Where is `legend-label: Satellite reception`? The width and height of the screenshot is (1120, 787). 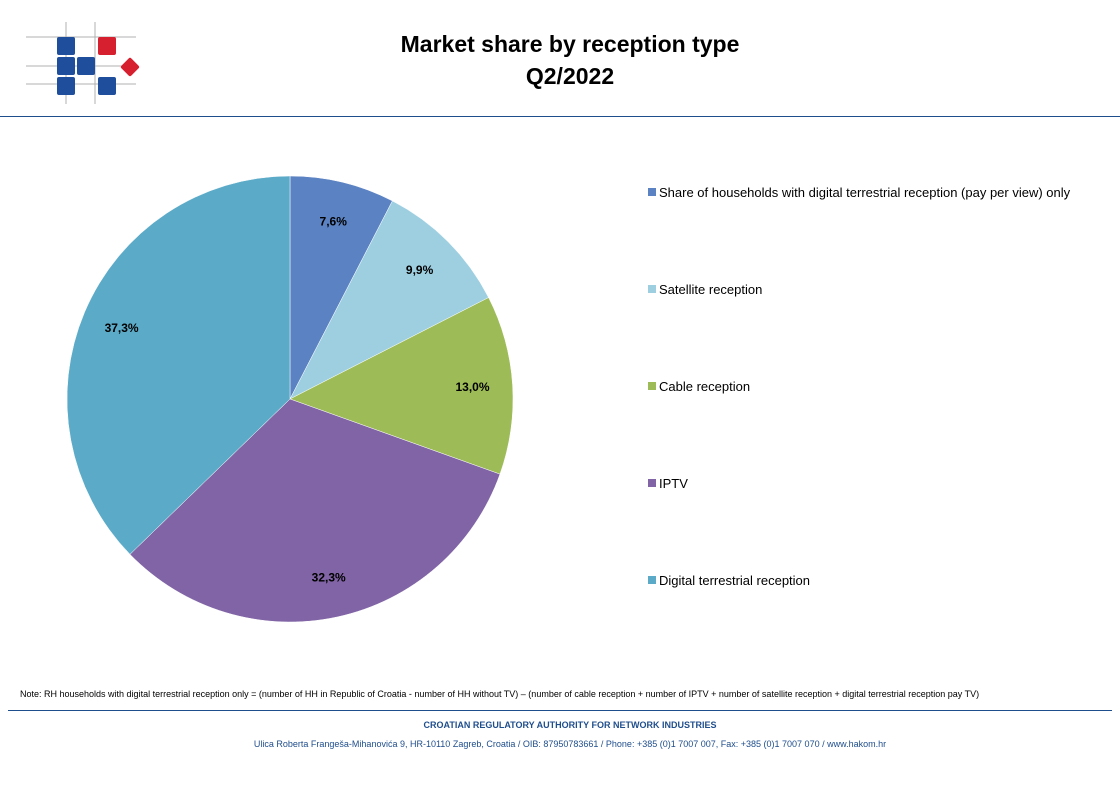 legend-label: Satellite reception is located at coordinates (711, 289).